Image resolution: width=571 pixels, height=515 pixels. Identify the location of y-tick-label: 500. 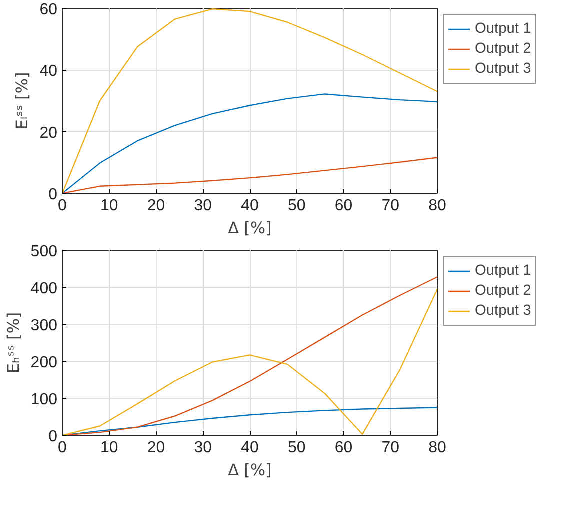
(44, 252).